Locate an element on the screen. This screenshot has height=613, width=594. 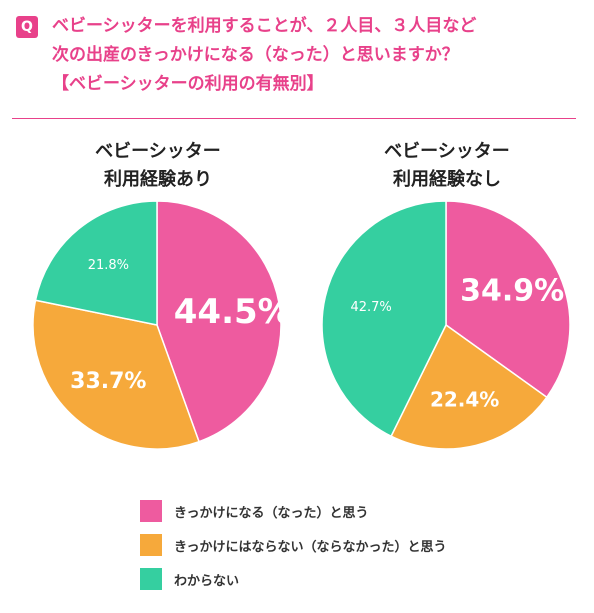
pie-slice-with-experience-yes is located at coordinates (219, 321).